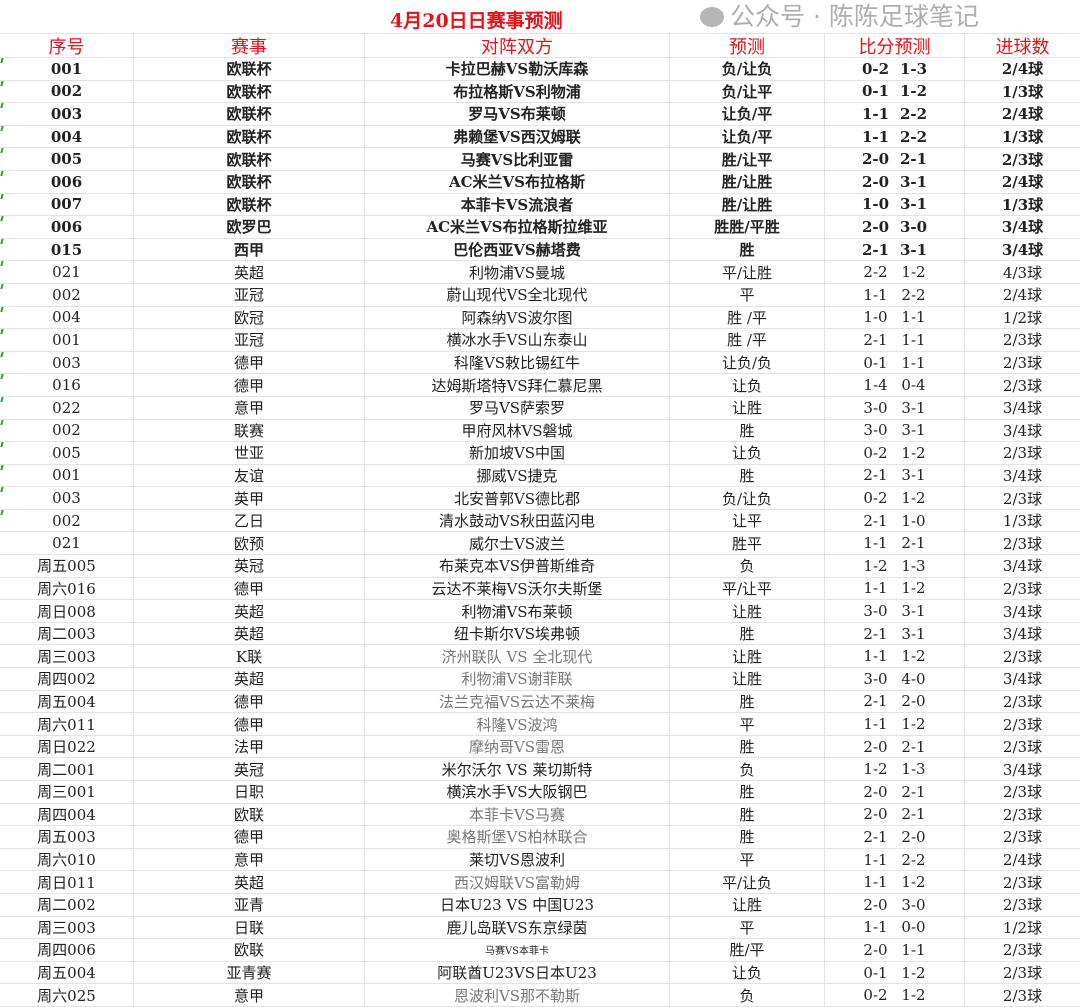  I want to click on table-row: 周六010 意甲 莱切VS恩波利平 1-1 2-2 2/4球, so click(540, 860).